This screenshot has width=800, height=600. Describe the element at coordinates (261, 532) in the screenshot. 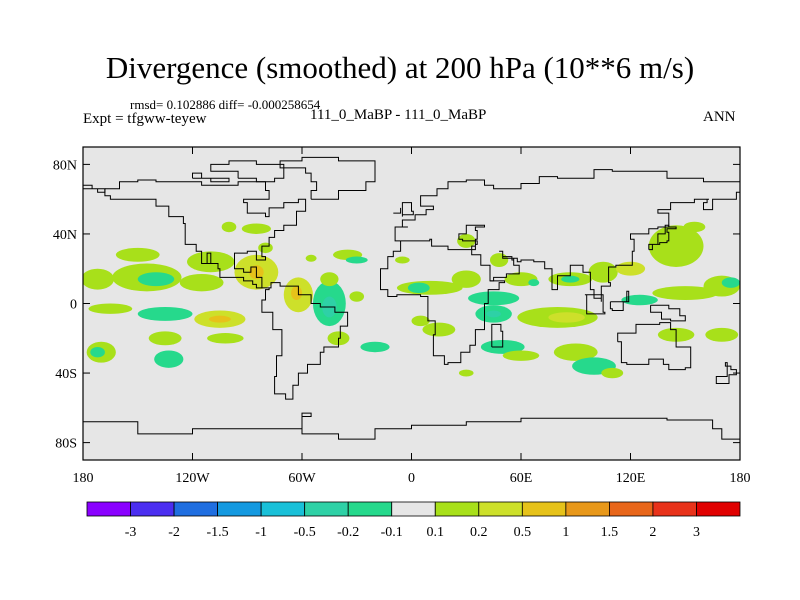

I see `colorbar-label: -1` at that location.